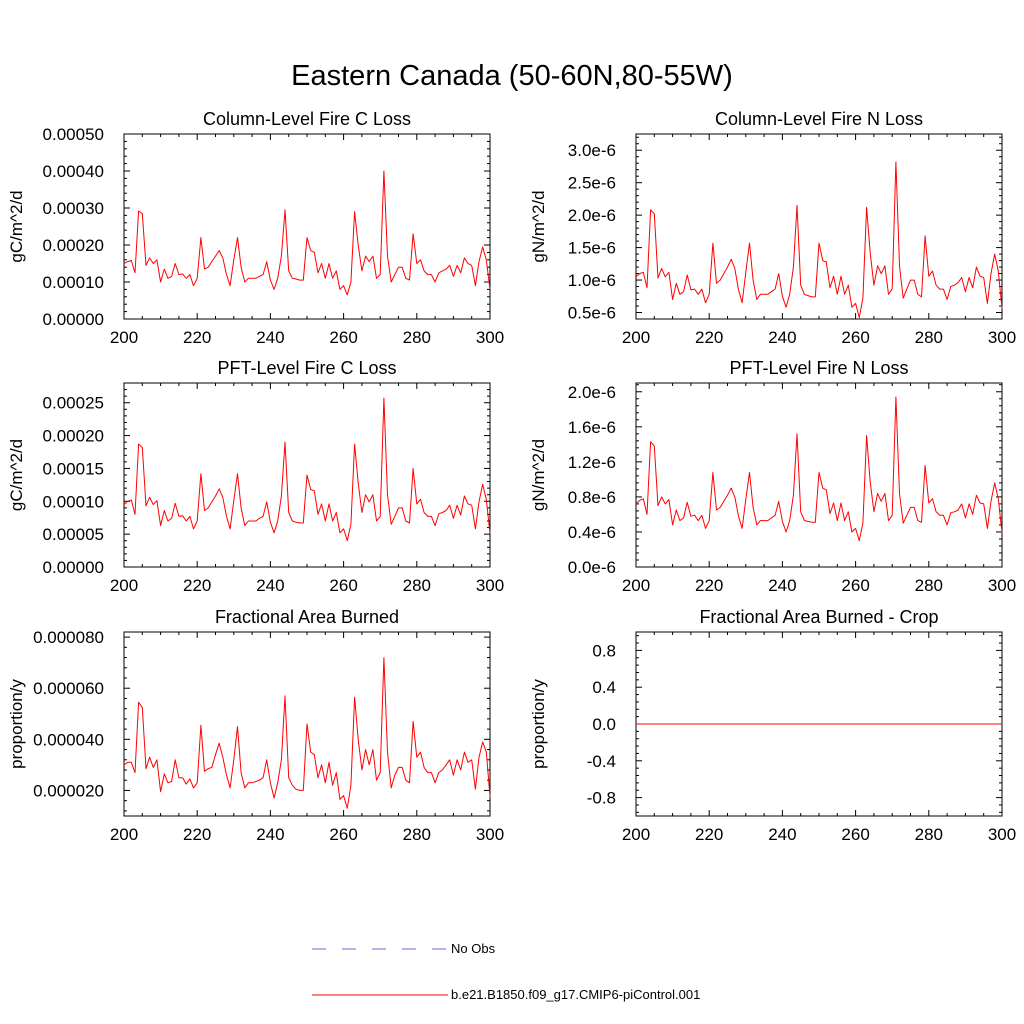  What do you see at coordinates (604, 650) in the screenshot?
I see `y-tick-label: 0.8` at bounding box center [604, 650].